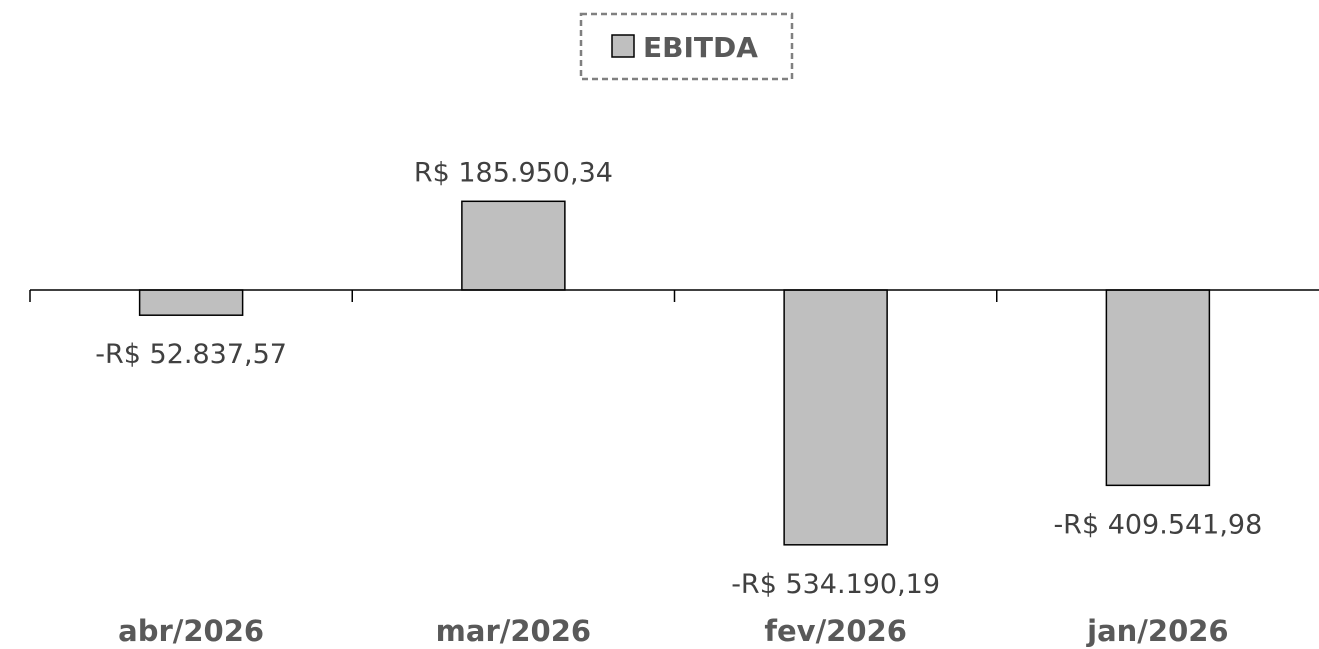 Image resolution: width=1319 pixels, height=649 pixels. Describe the element at coordinates (513, 172) in the screenshot. I see `data-label-mar-2026: R$ 185.950,34` at that location.